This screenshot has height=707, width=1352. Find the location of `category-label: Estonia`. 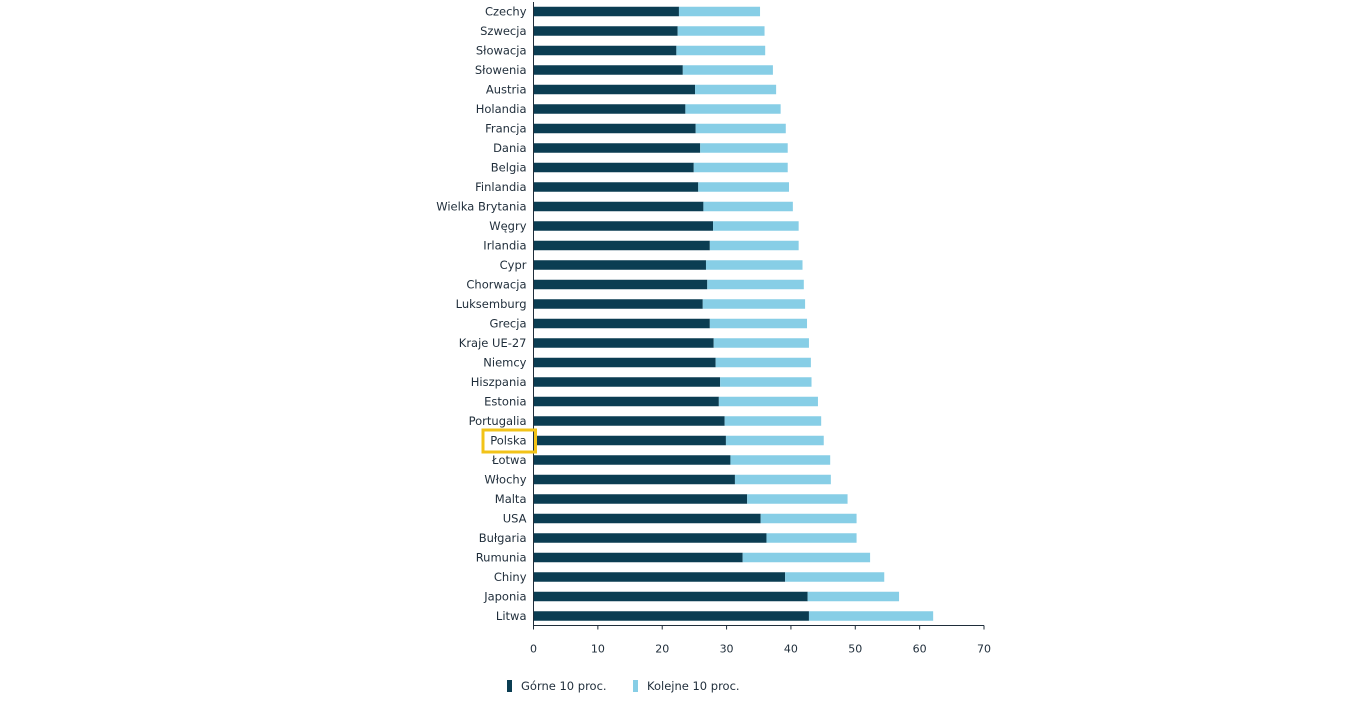

category-label: Estonia is located at coordinates (505, 402).